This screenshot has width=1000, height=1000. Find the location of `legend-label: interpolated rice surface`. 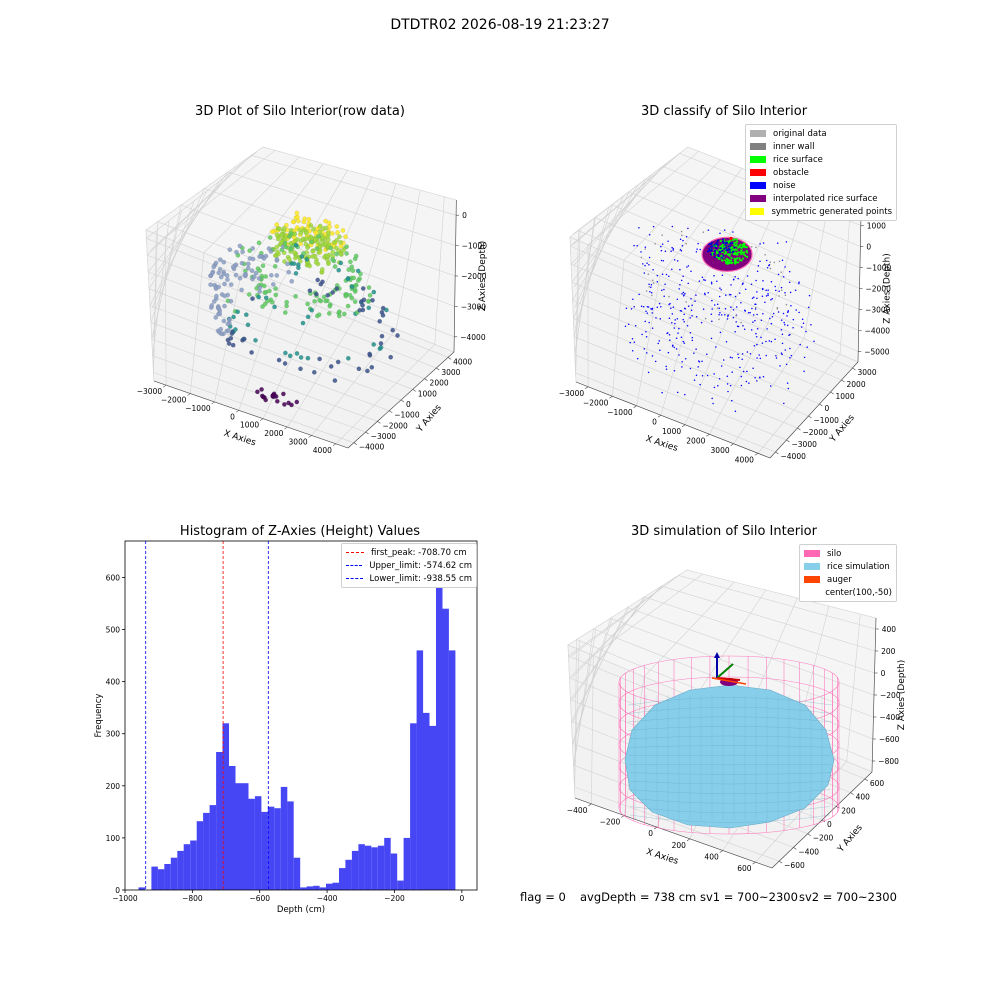

legend-label: interpolated rice surface is located at coordinates (825, 198).